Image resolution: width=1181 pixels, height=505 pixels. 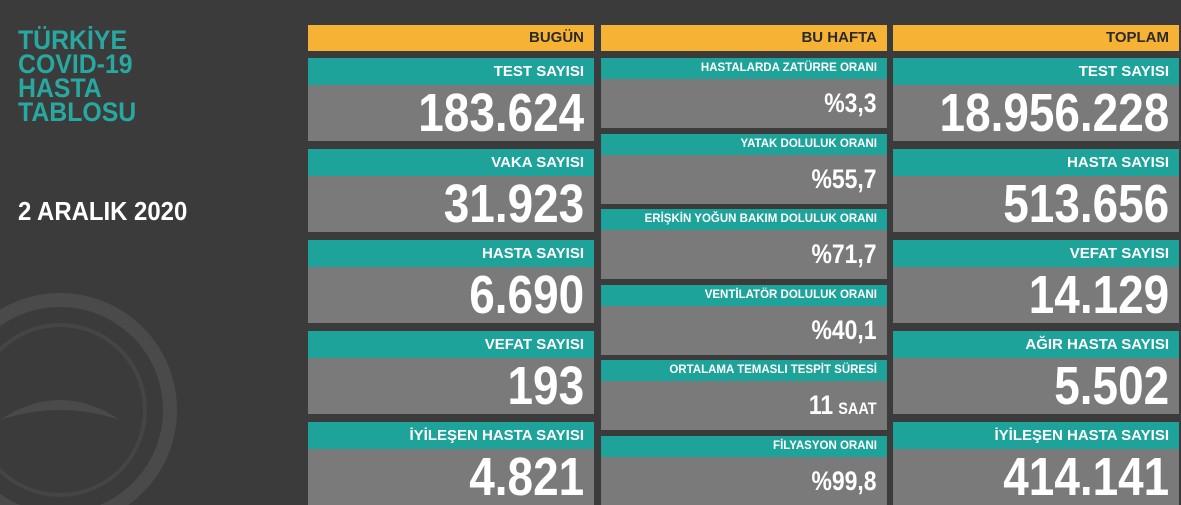 I want to click on value-number: 183.624, so click(x=501, y=113).